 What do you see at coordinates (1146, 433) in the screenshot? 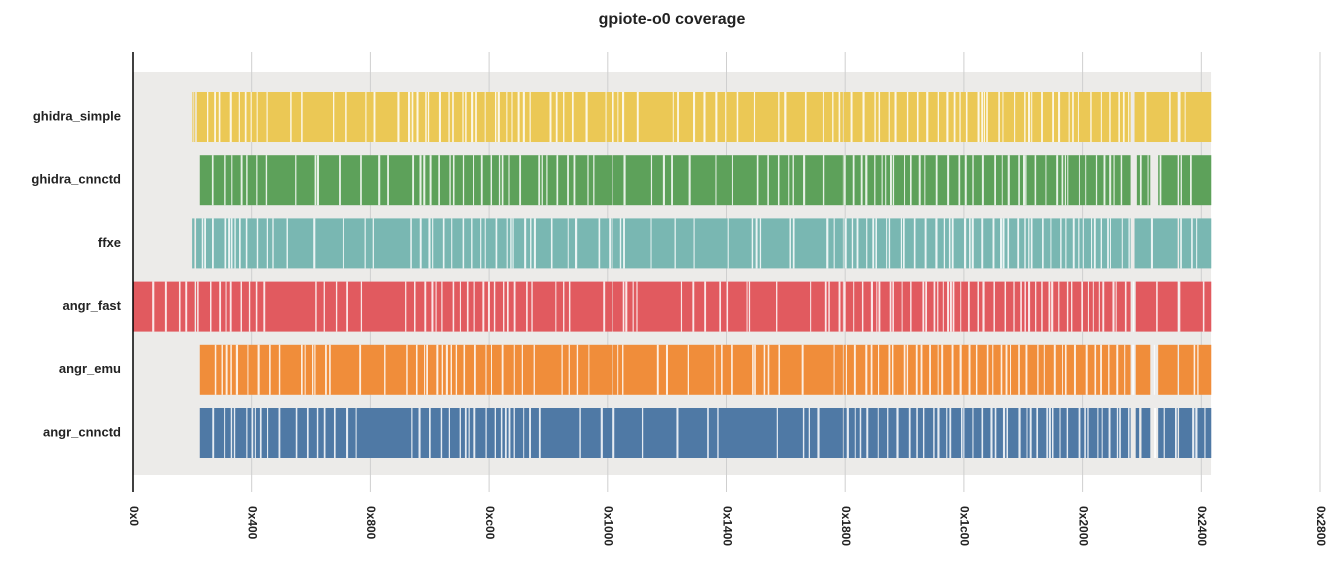
I see `coverage-bar-angr_cnnctd` at bounding box center [1146, 433].